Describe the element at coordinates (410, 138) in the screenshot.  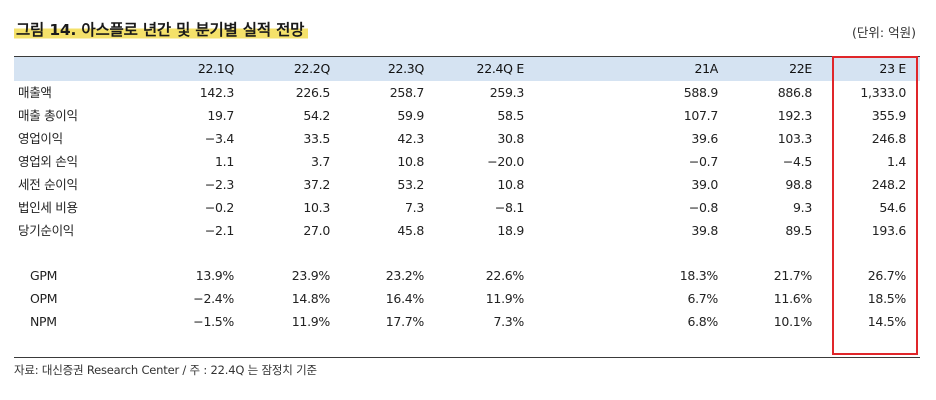
I see `table-cell: 42.3` at that location.